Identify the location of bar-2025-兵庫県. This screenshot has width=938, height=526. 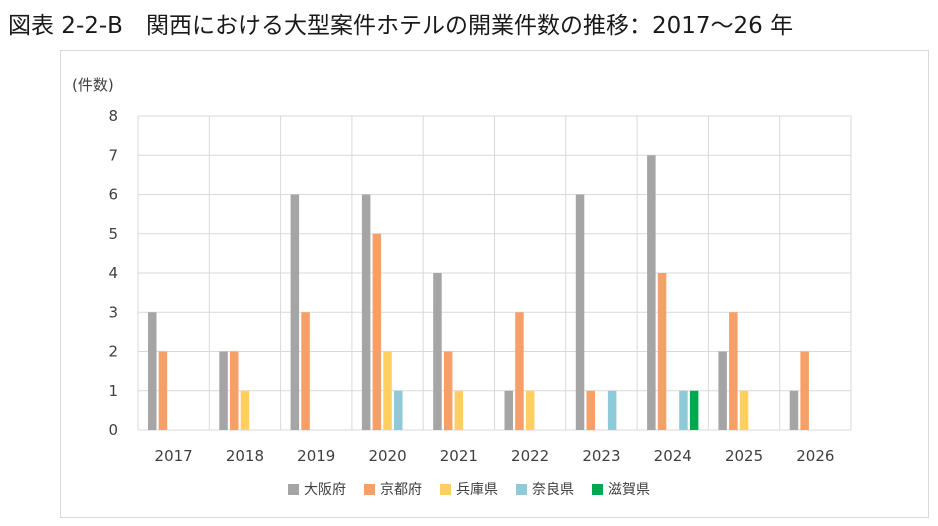
(744, 410).